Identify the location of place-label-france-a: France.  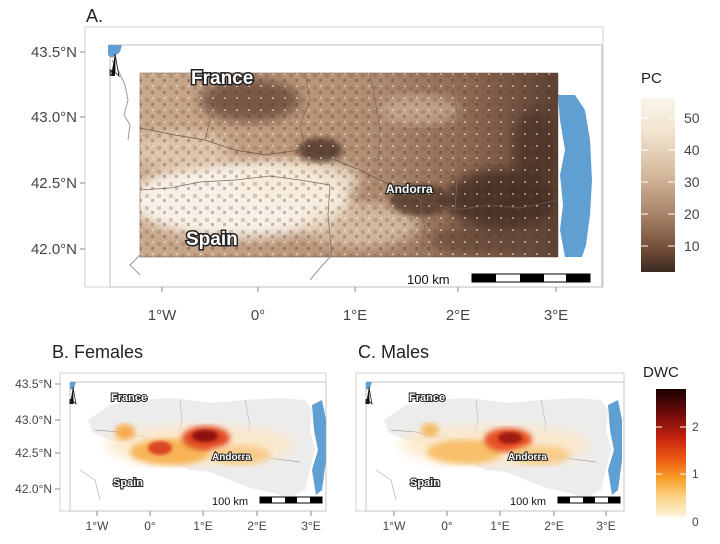
(222, 78).